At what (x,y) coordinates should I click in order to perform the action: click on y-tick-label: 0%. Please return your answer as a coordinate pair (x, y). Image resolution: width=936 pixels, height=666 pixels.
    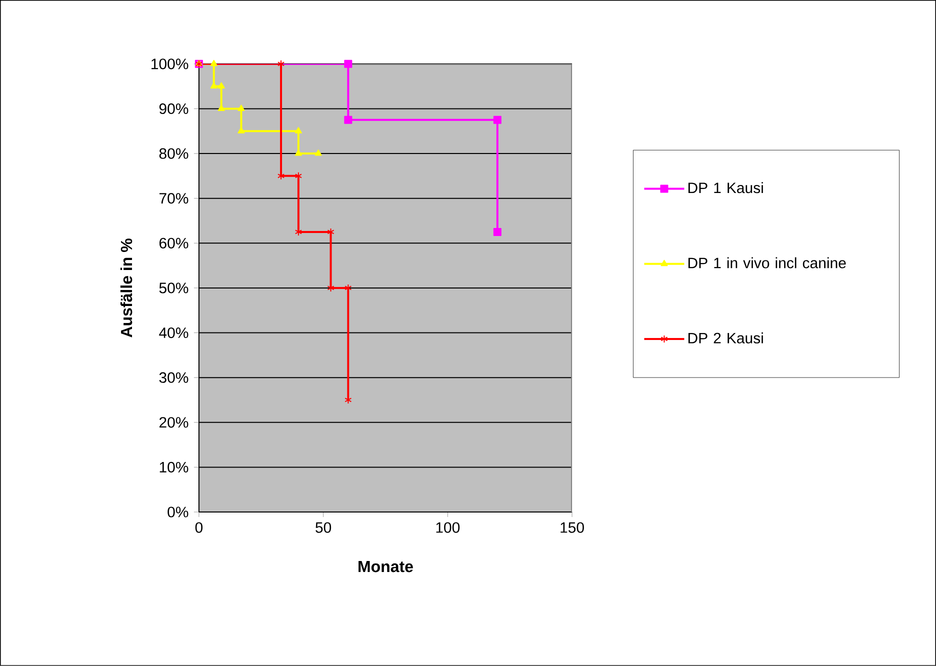
    Looking at the image, I should click on (178, 512).